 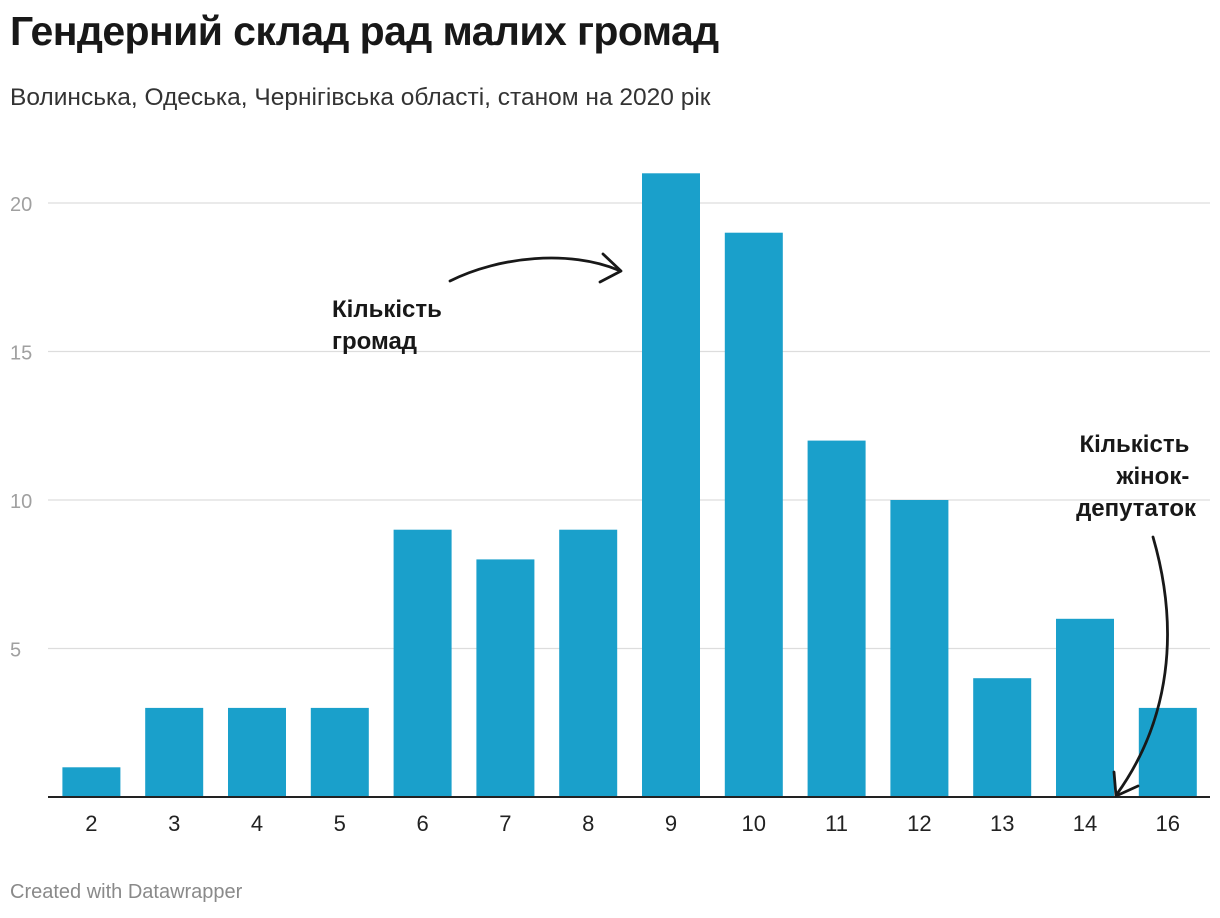 I want to click on x-tick-label: 9, so click(x=671, y=823).